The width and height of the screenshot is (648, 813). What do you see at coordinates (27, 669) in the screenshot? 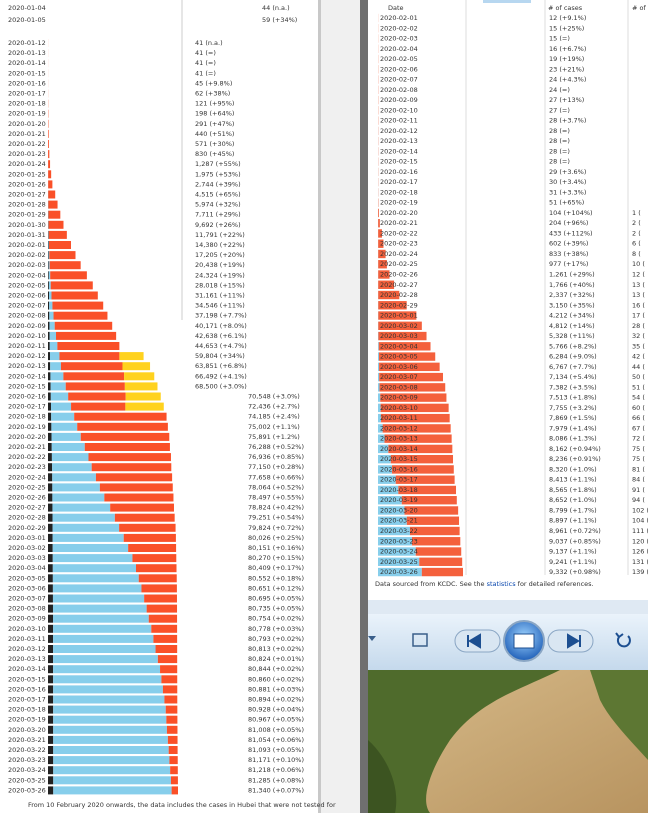
I see `row-date: 2020-03-14` at bounding box center [27, 669].